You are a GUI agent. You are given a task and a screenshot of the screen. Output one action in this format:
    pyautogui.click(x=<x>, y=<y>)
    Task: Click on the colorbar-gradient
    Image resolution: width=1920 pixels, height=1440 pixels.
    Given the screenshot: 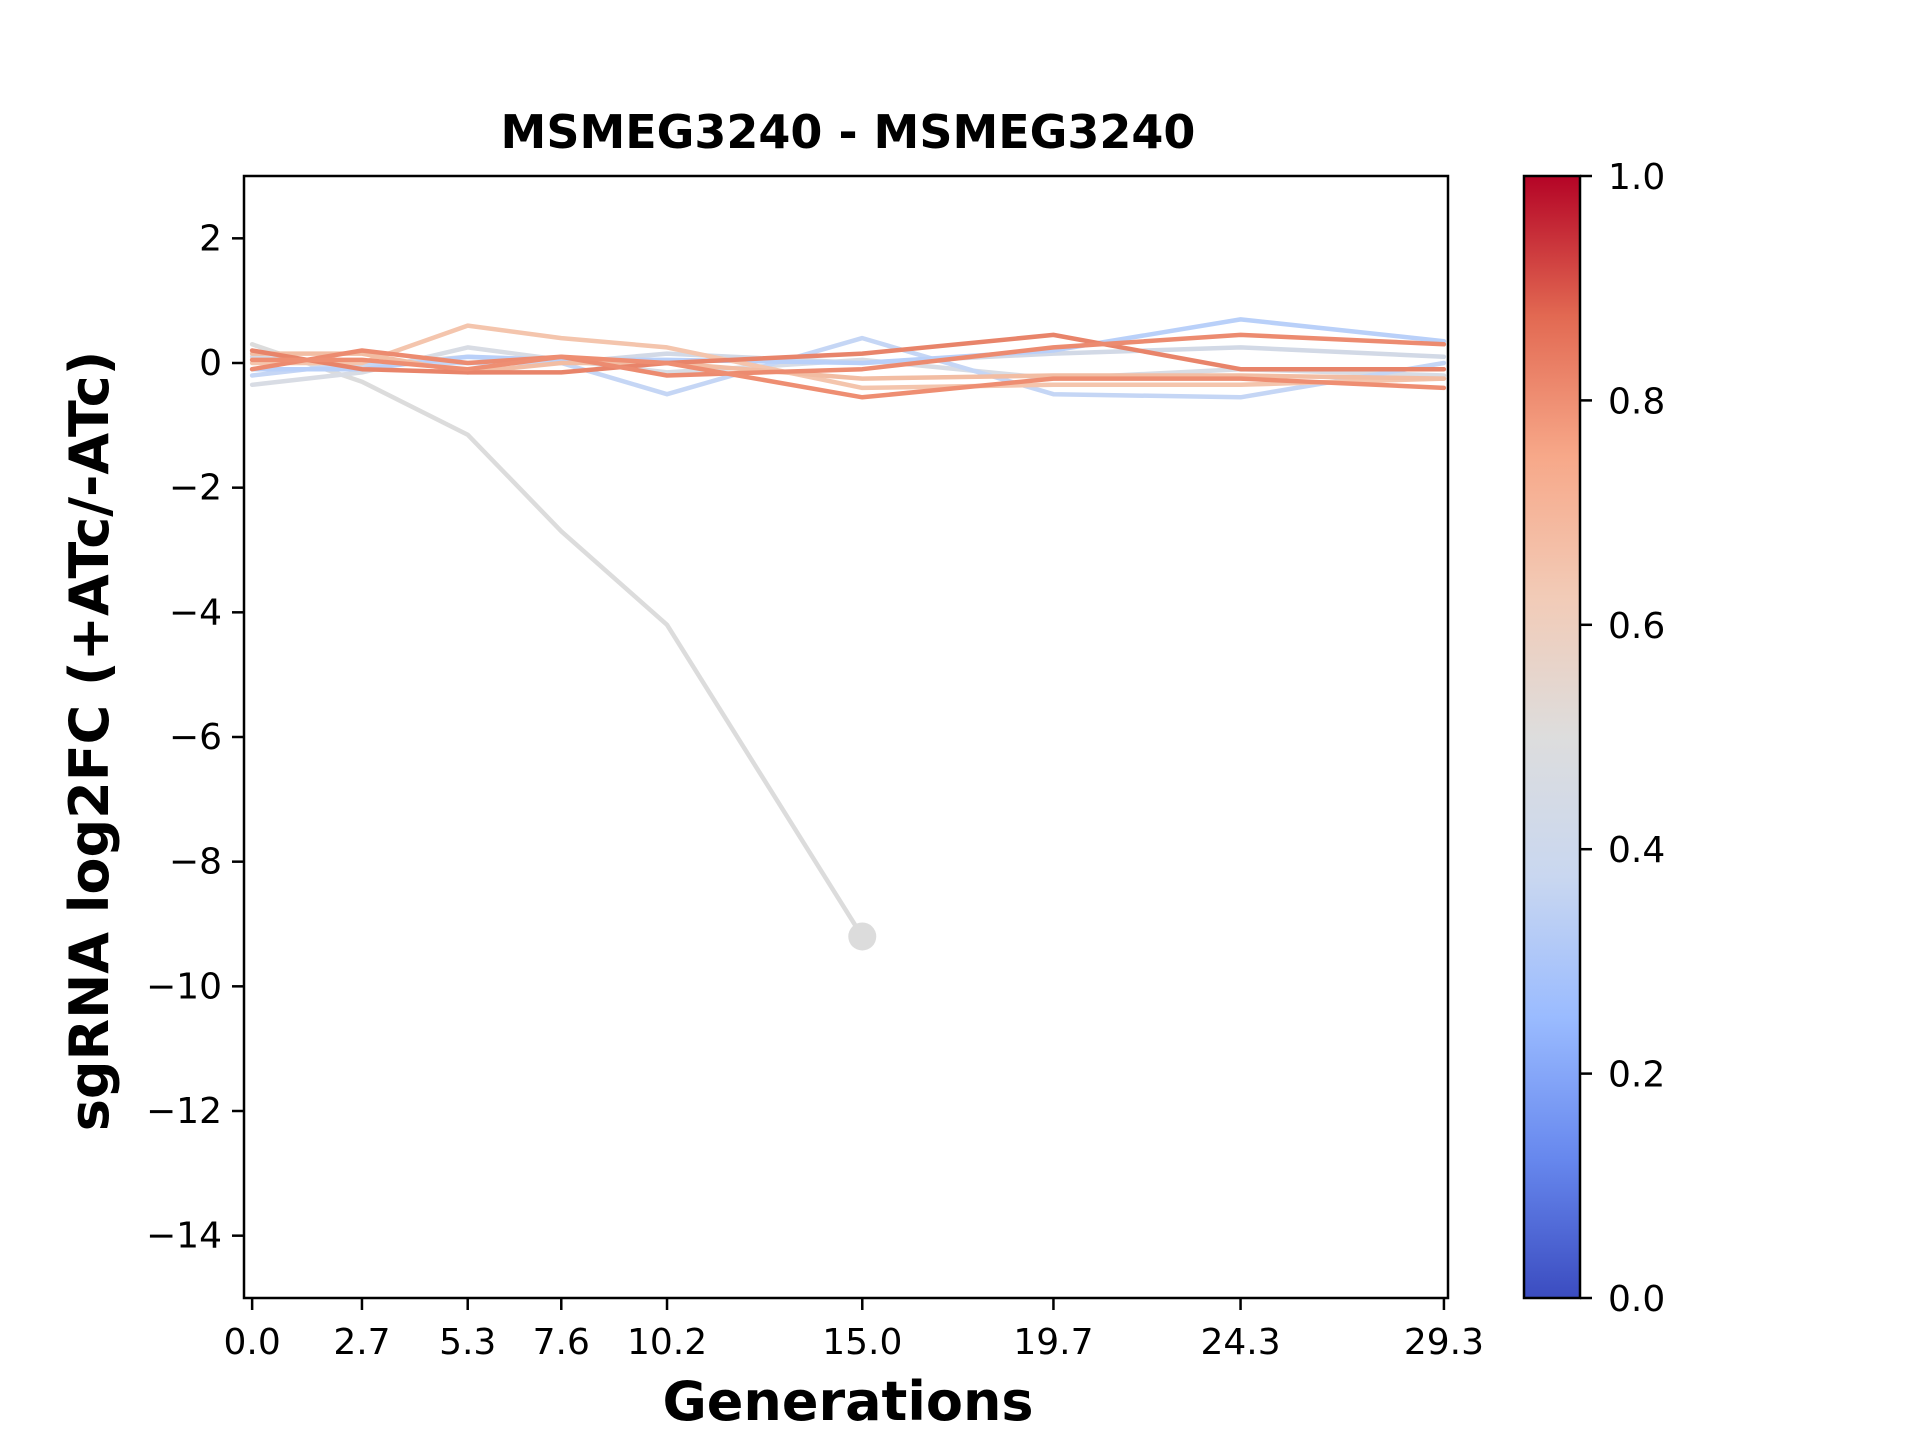 What is the action you would take?
    pyautogui.click(x=1552, y=737)
    